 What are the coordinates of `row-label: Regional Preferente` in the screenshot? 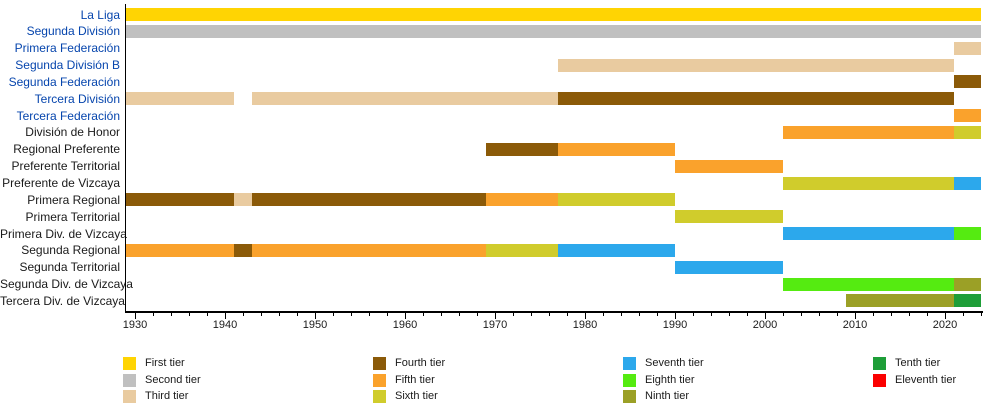 It's located at (66, 149).